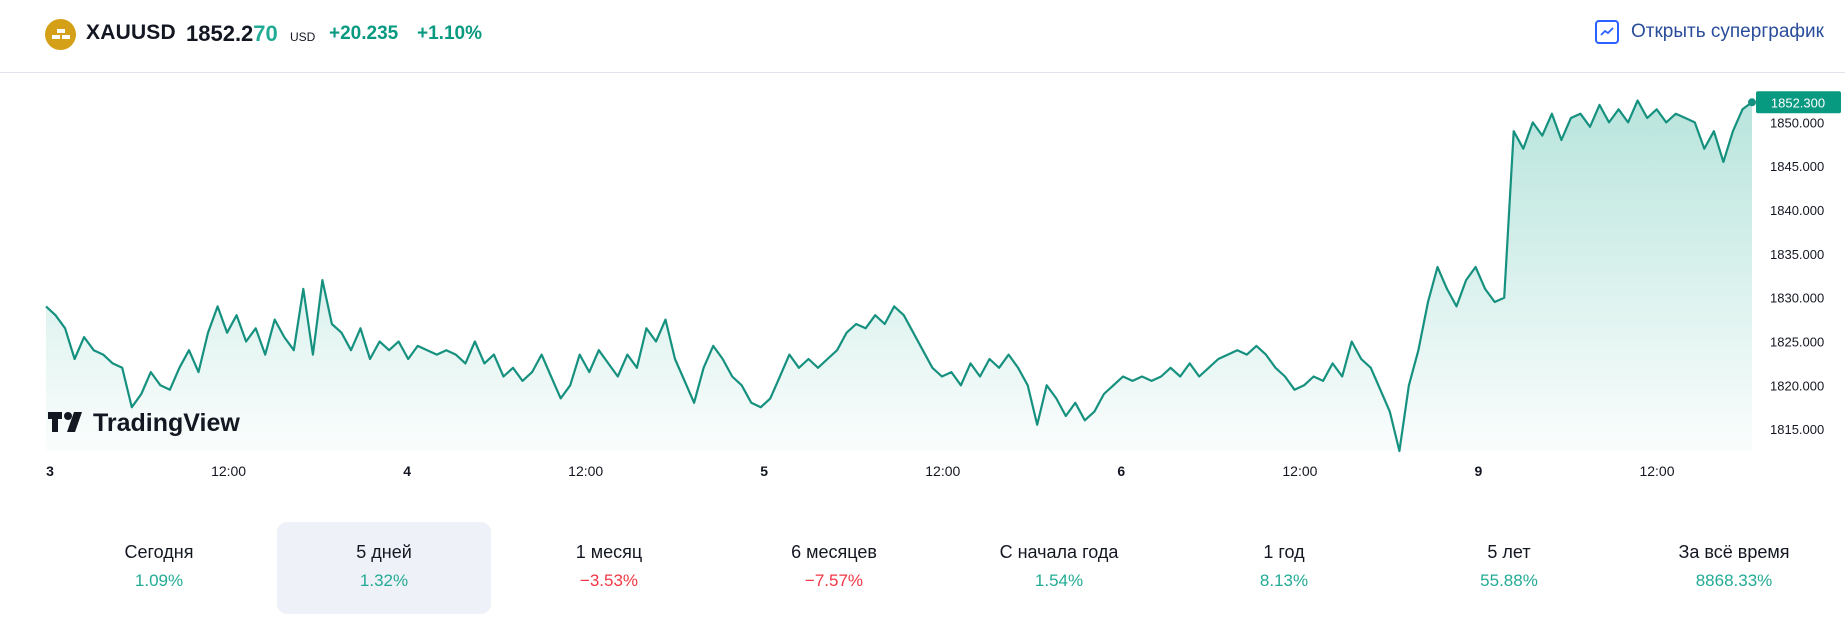  I want to click on period-value: −3.53%, so click(609, 580).